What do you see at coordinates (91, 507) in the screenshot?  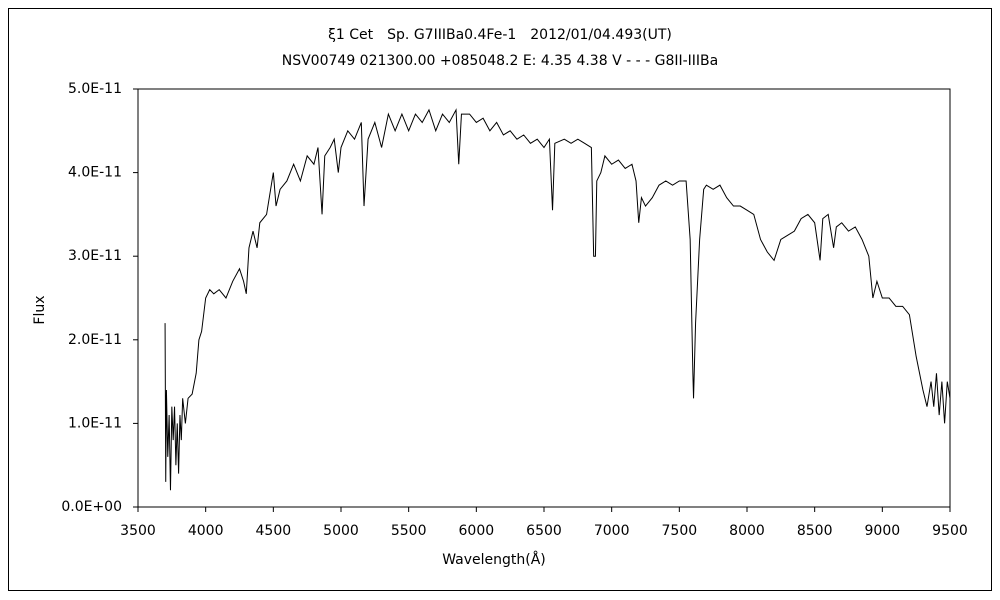 I see `y-tick-label: 0.0E+00` at bounding box center [91, 507].